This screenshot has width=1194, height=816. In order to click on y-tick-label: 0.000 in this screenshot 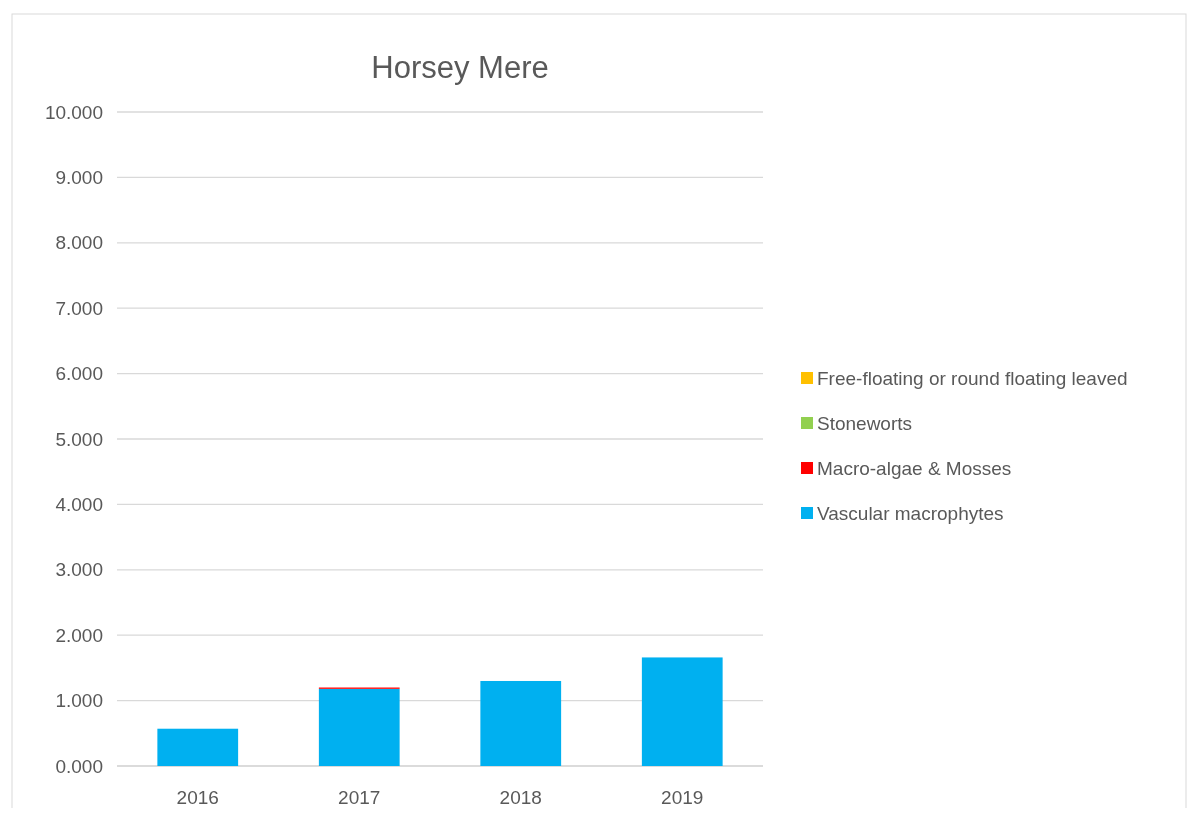, I will do `click(79, 766)`.